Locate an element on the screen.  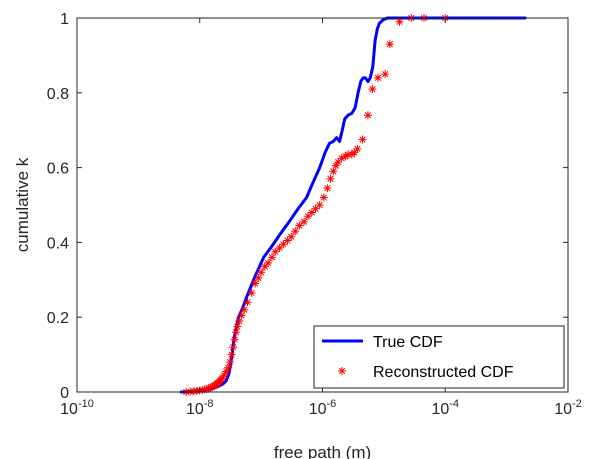
legend-asterisk is located at coordinates (342, 371).